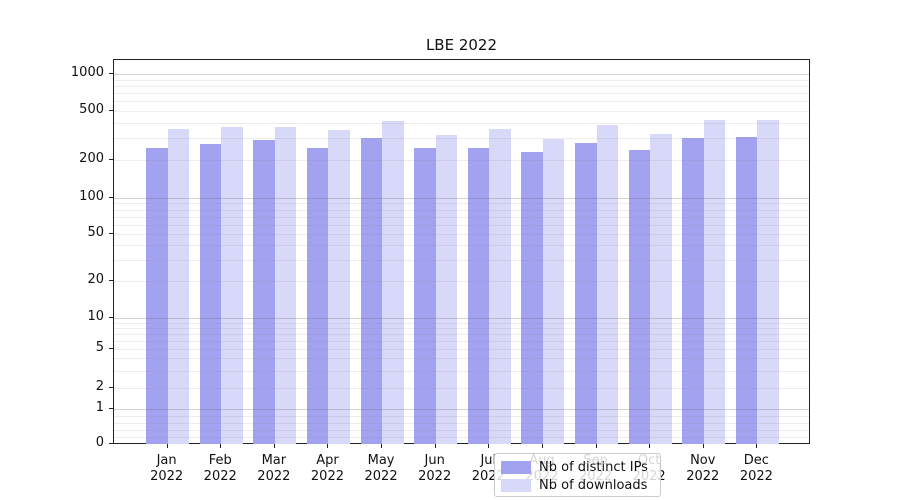  What do you see at coordinates (516, 467) in the screenshot?
I see `legend-swatch-distinct-ips` at bounding box center [516, 467].